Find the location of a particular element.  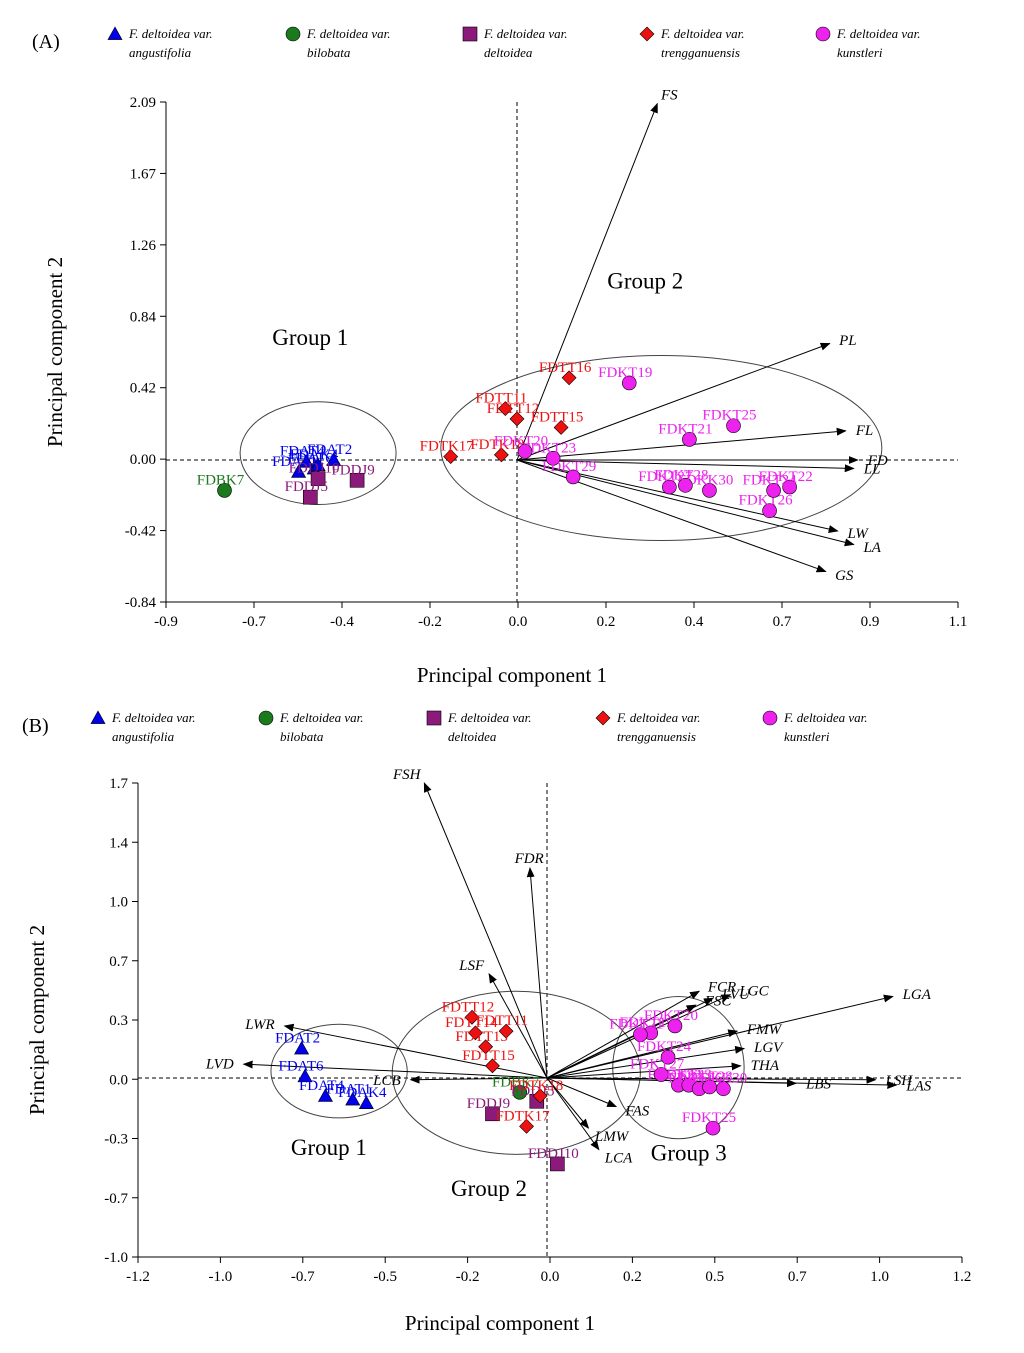

vector-label: FD is located at coordinates (877, 461).